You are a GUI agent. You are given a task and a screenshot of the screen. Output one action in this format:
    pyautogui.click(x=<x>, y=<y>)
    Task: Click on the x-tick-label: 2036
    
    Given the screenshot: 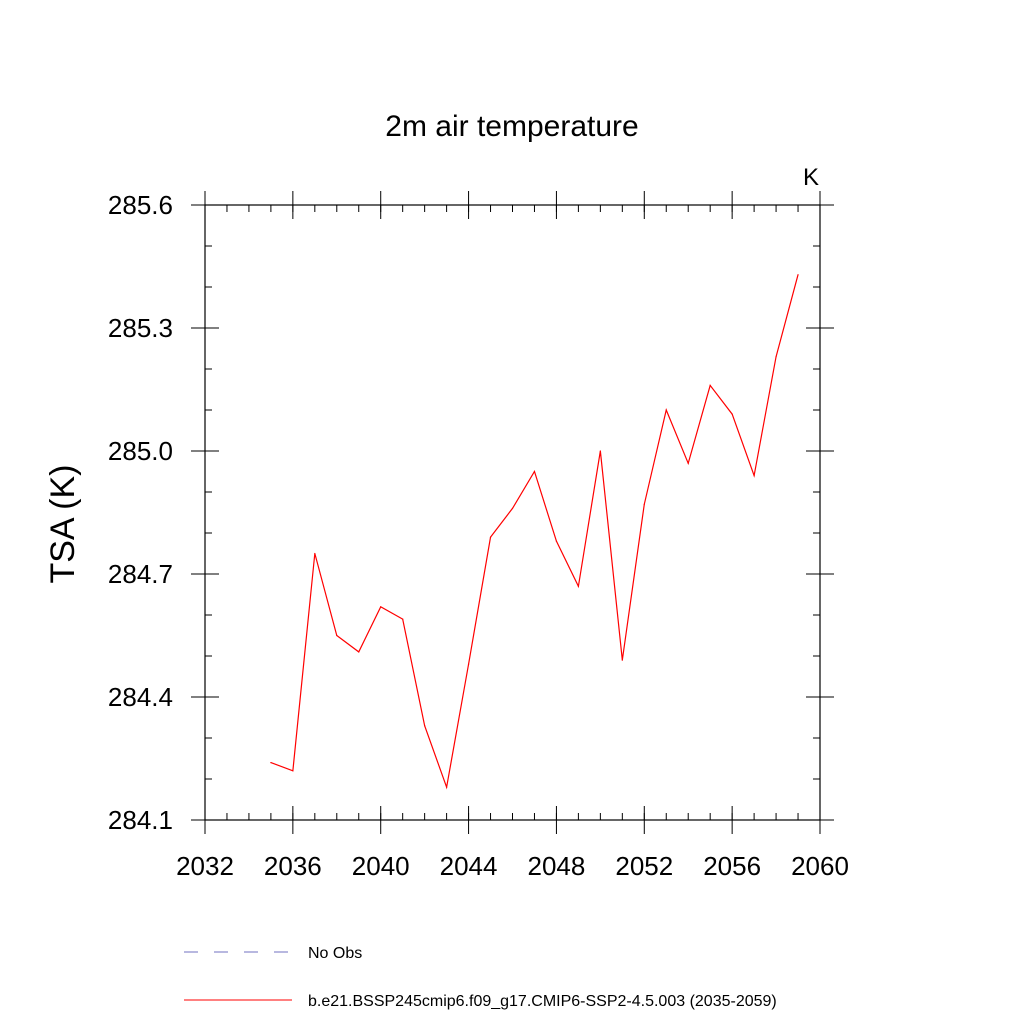 What is the action you would take?
    pyautogui.click(x=293, y=866)
    